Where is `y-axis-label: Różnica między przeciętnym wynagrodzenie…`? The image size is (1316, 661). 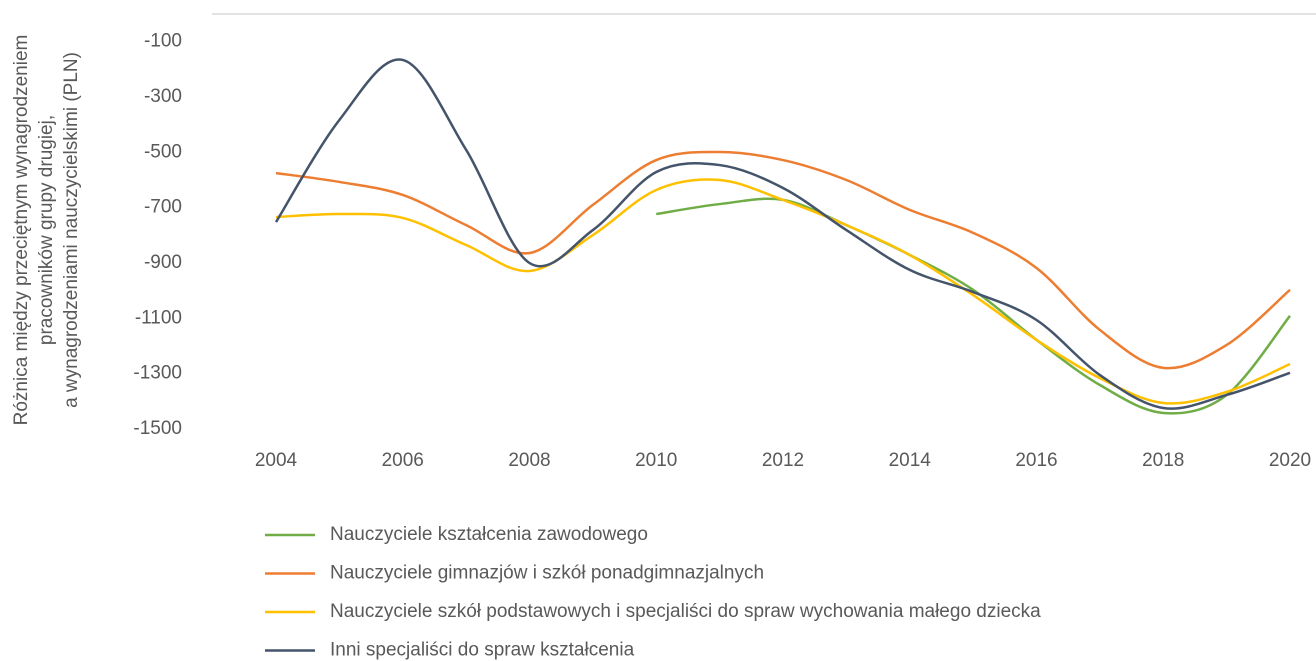
y-axis-label: Różnica między przeciętnym wynagrodzenie… is located at coordinates (21, 230).